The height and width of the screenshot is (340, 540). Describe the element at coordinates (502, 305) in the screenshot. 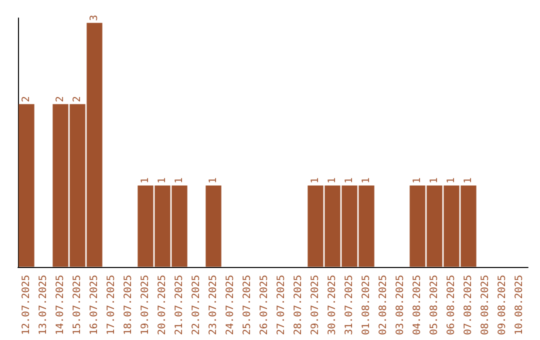

I see `x-tick-label: 09.08.2025` at that location.